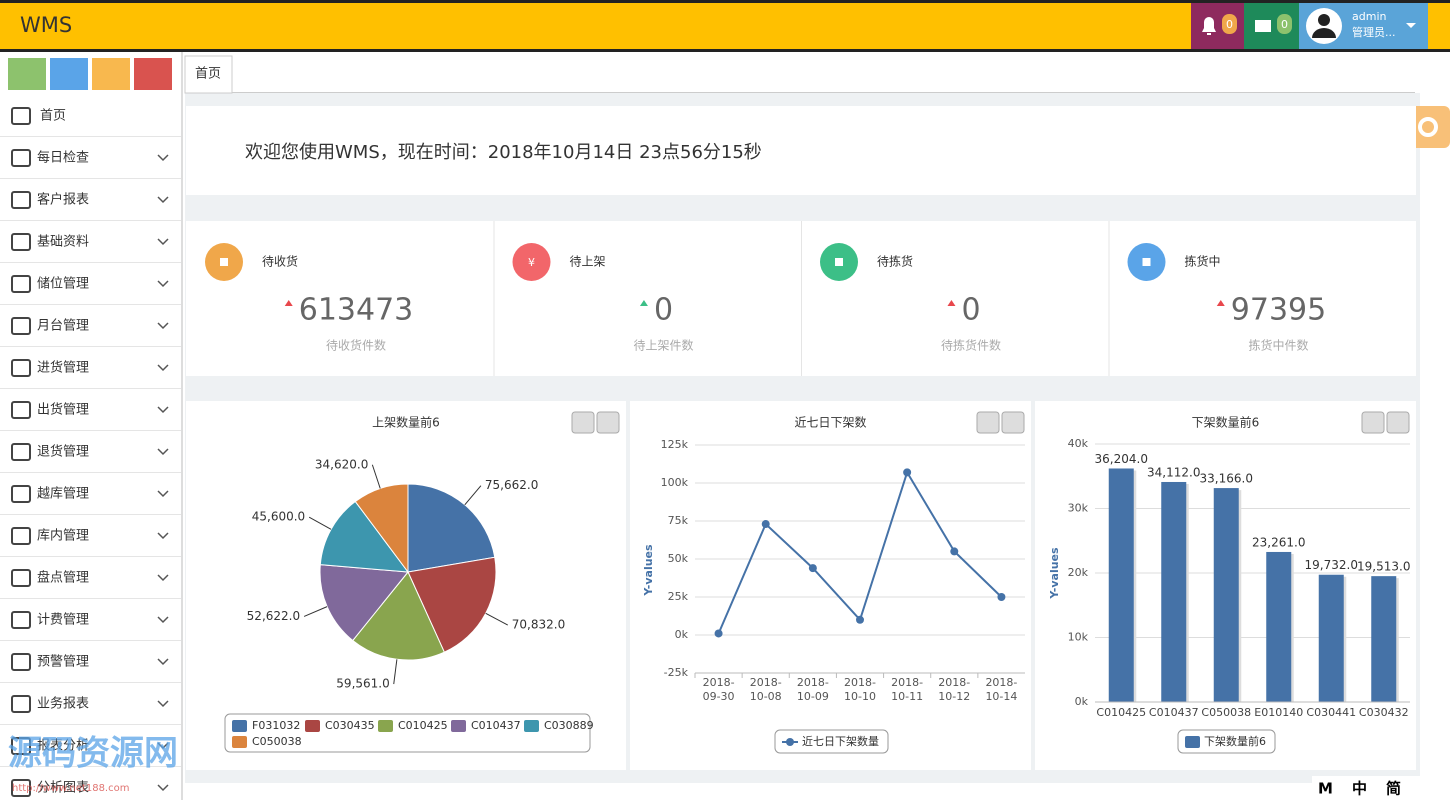  What do you see at coordinates (1278, 345) in the screenshot?
I see `stat-caption: 拣货中件数` at bounding box center [1278, 345].